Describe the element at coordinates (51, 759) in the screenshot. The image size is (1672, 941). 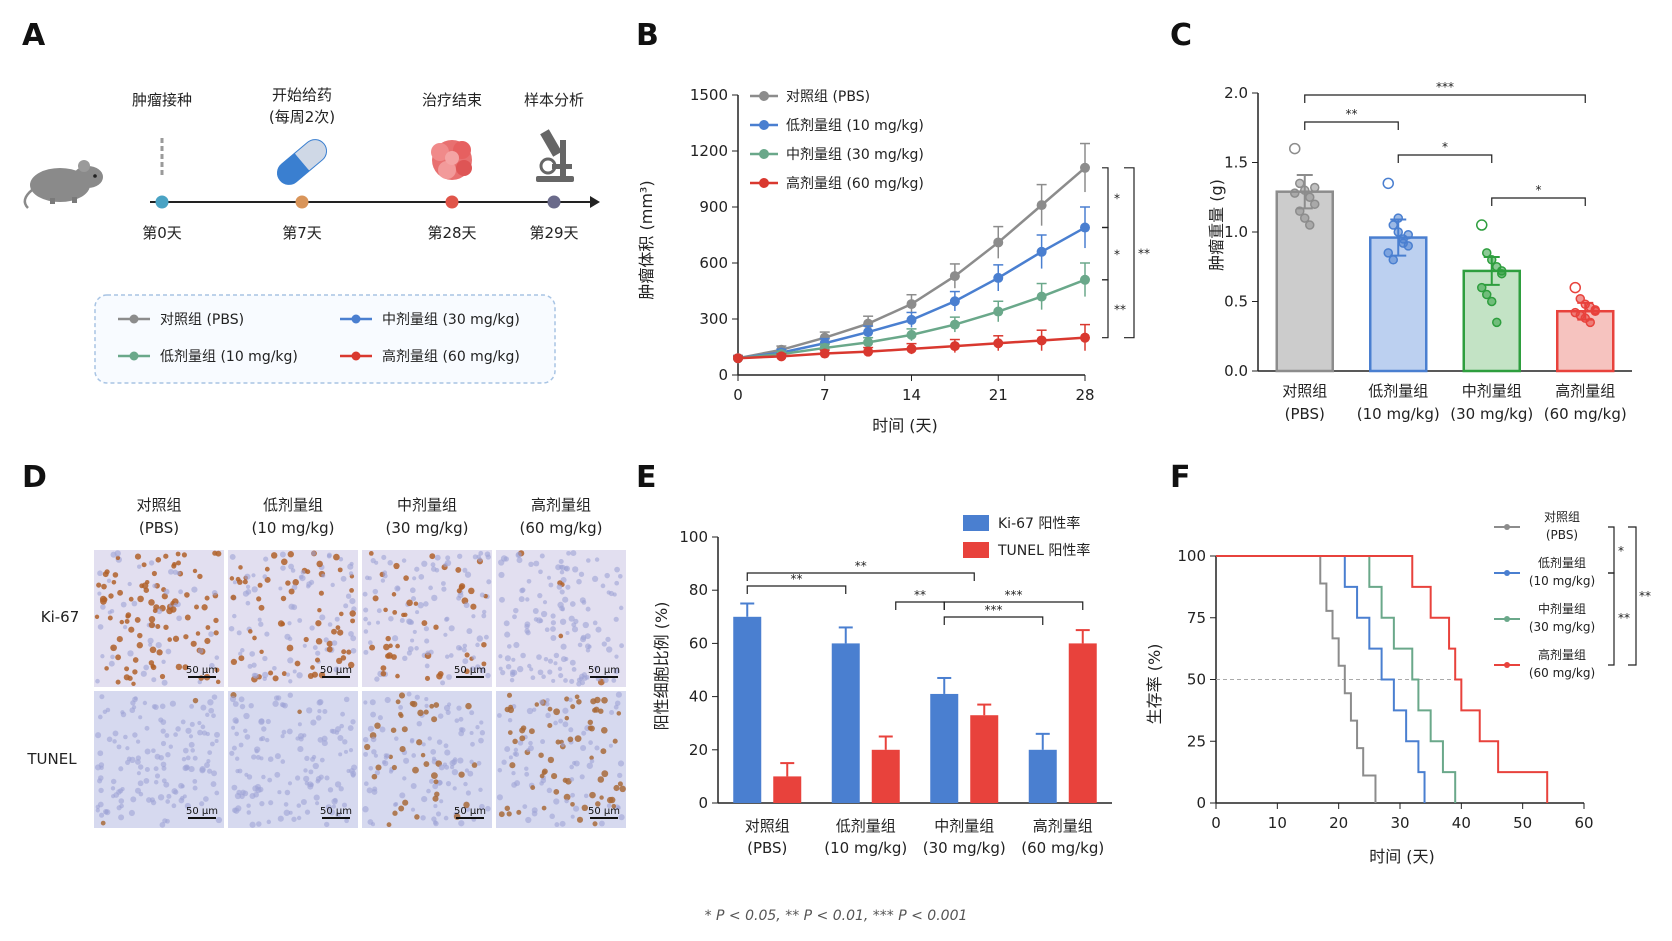
I see `row-label-tunel: TUNEL` at that location.